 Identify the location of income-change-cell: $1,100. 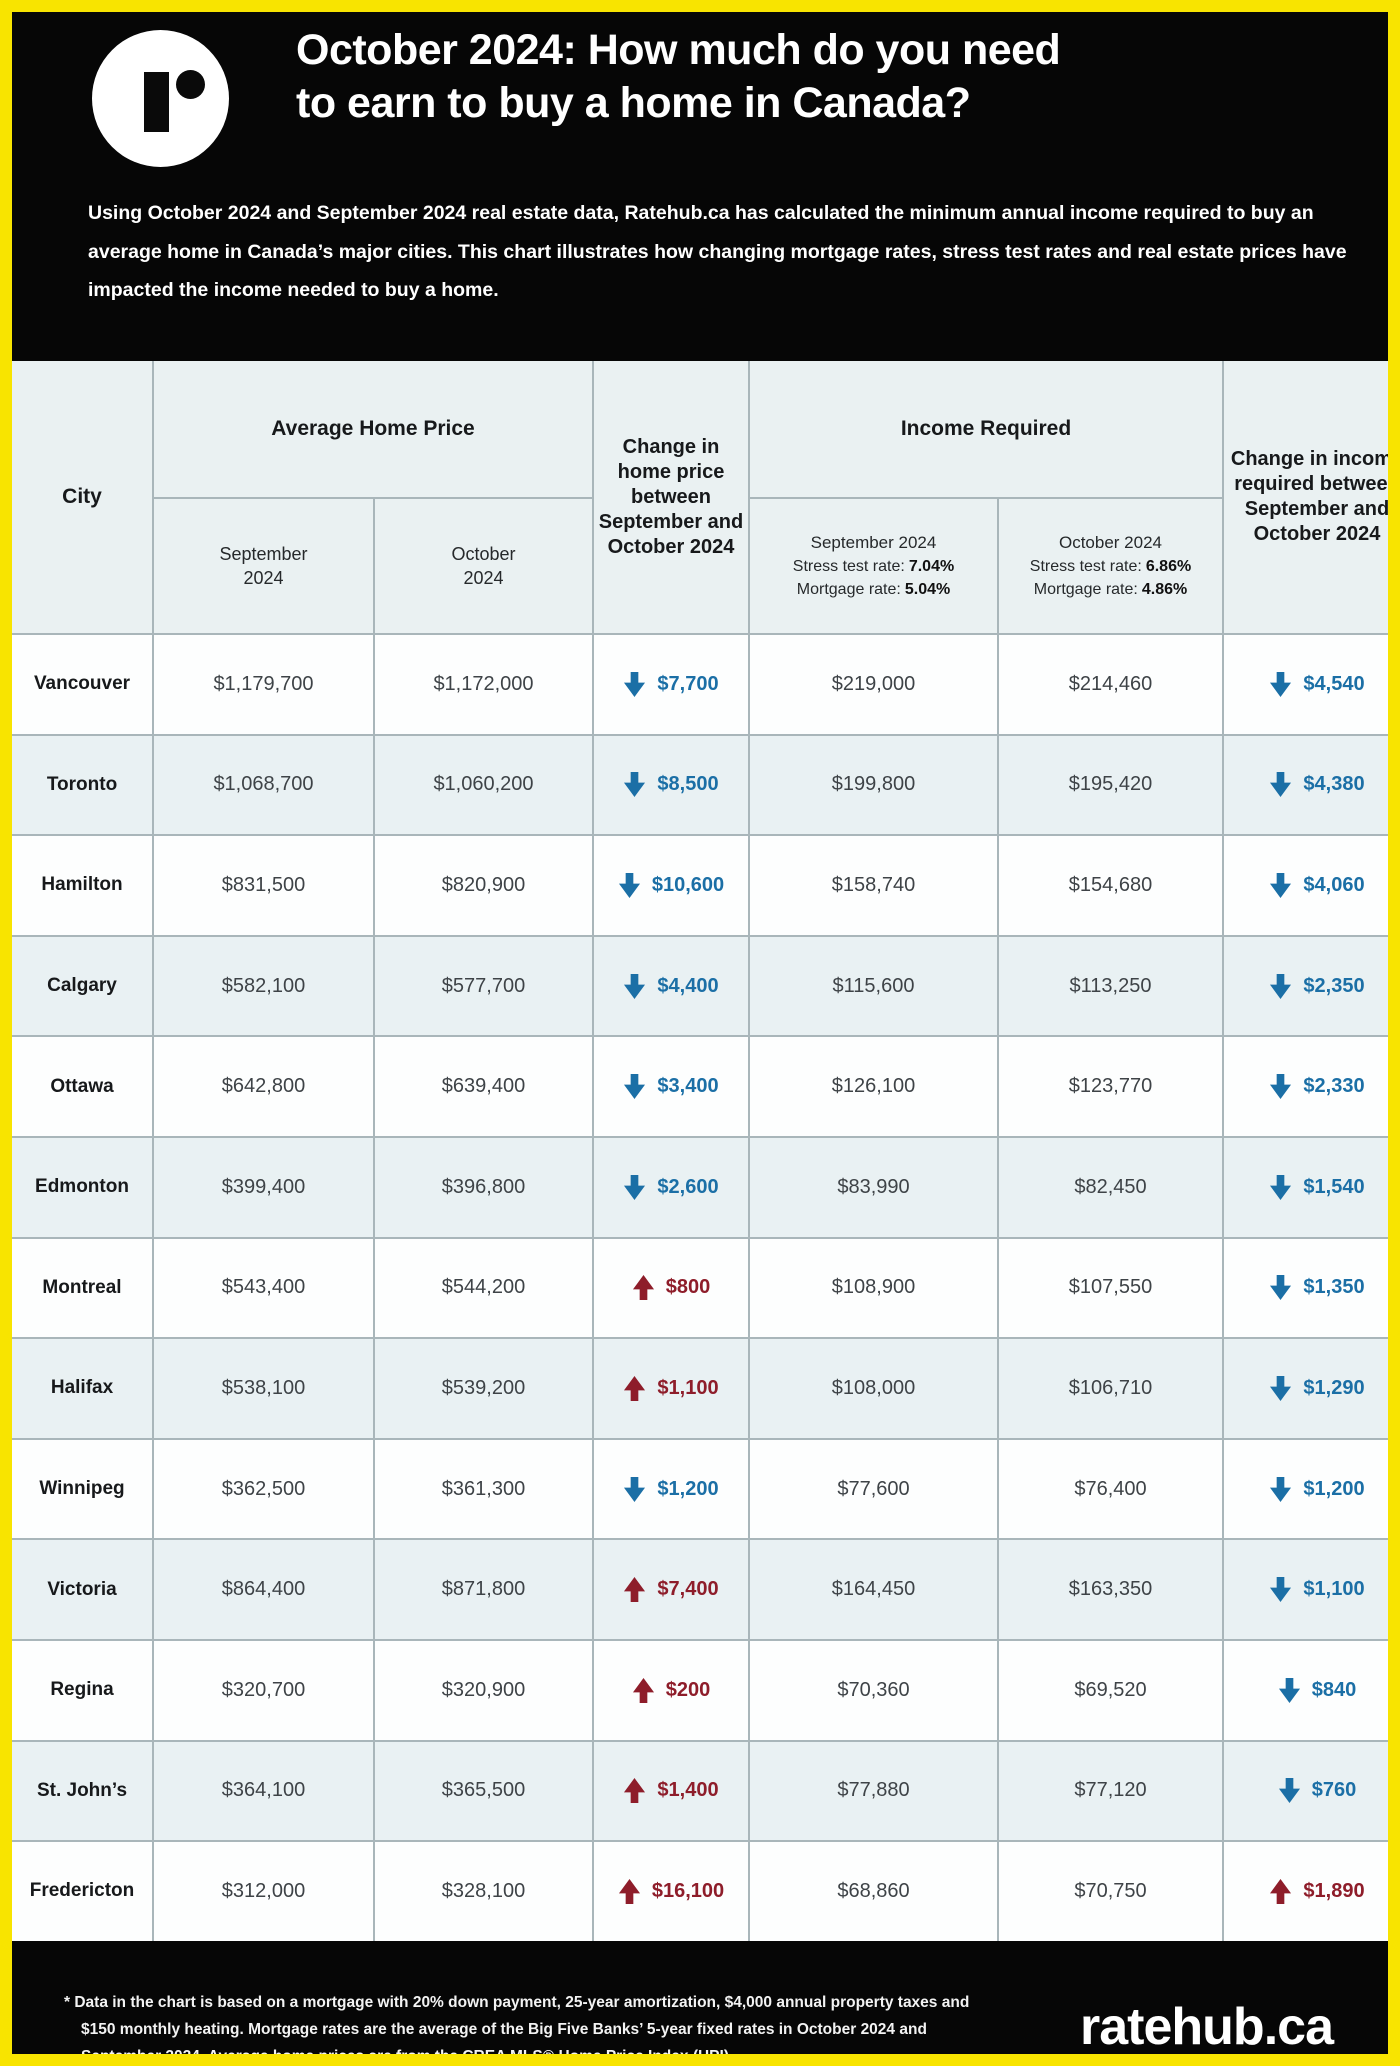
(1306, 1589).